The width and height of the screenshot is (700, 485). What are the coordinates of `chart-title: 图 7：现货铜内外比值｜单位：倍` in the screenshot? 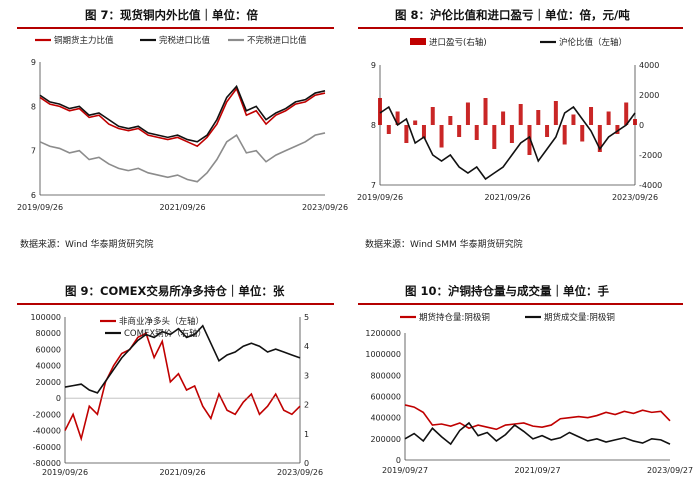 It's located at (172, 15).